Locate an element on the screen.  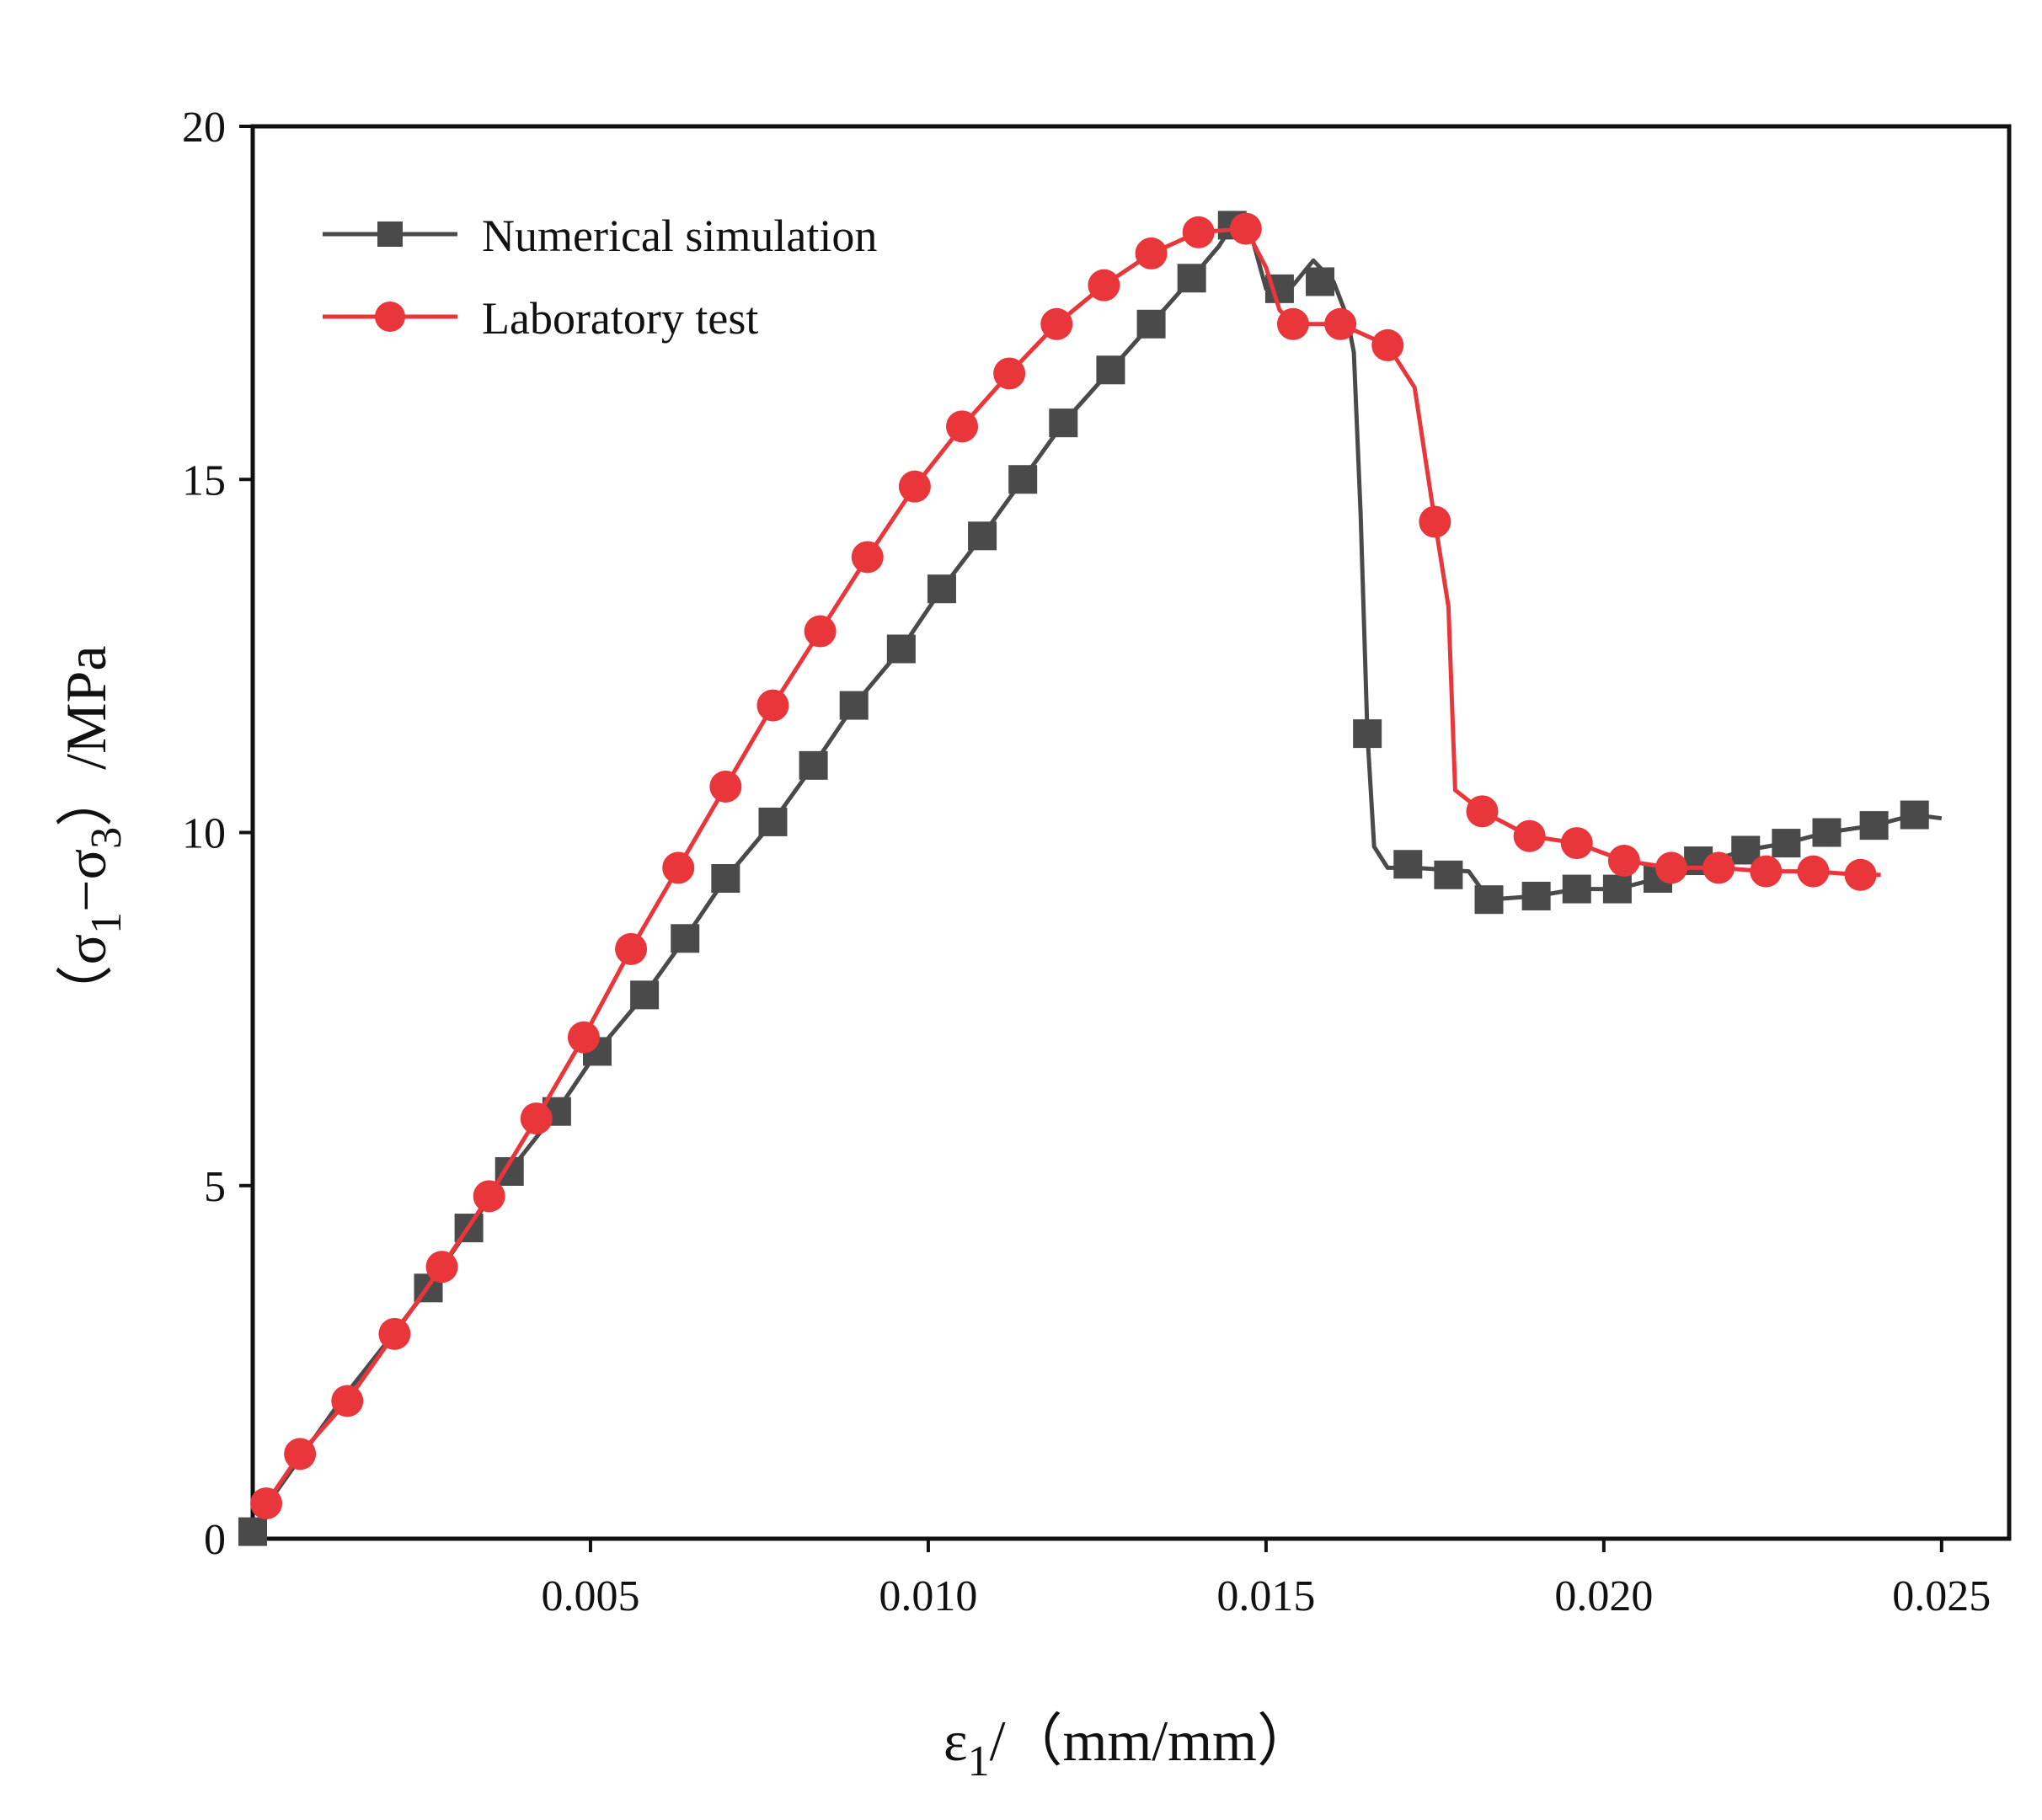
legend-swatch-laboratory-marker is located at coordinates (390, 317).